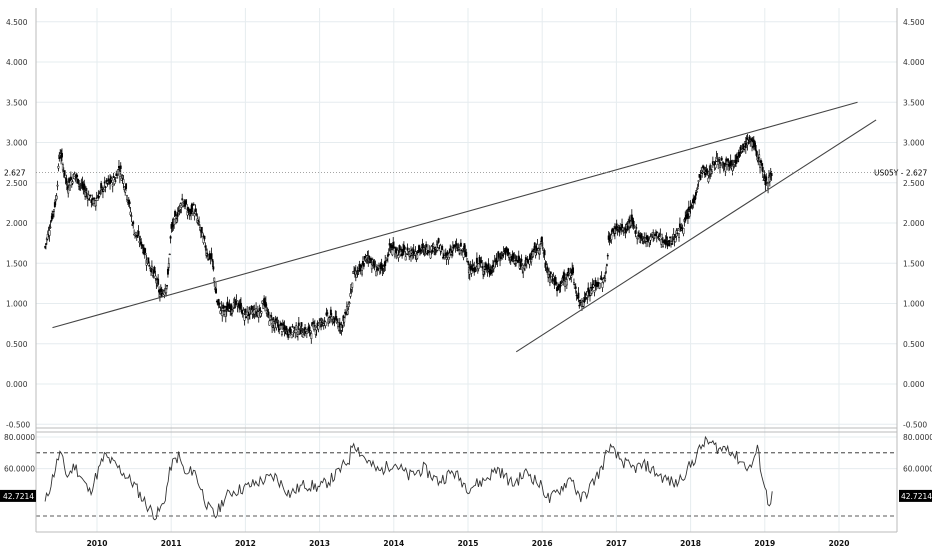 The height and width of the screenshot is (550, 932). Describe the element at coordinates (916, 496) in the screenshot. I see `rsi-value-right: 42.7214` at that location.